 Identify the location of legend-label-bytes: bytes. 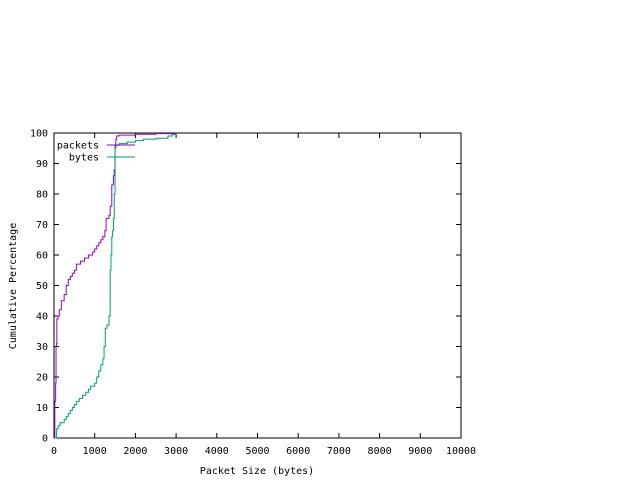
(84, 158).